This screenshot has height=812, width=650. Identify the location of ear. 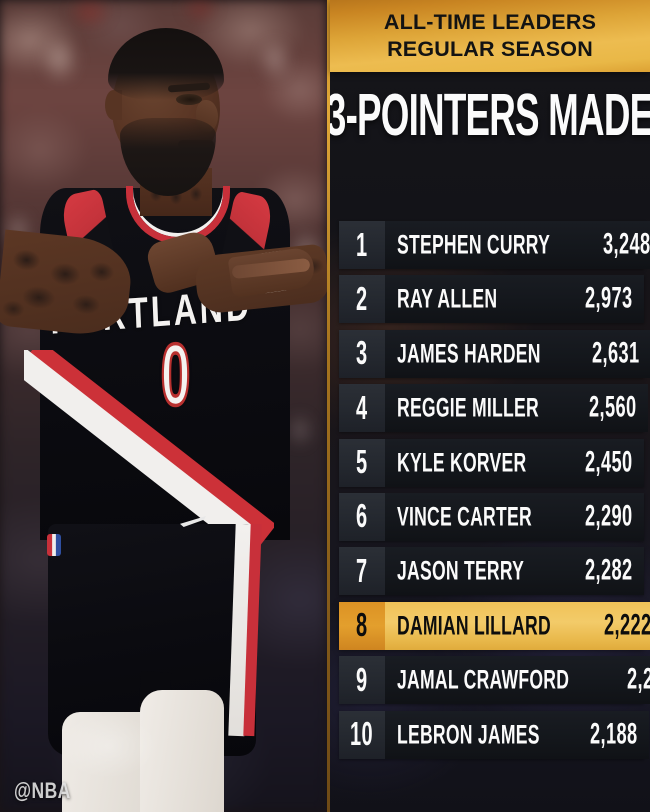
(113, 105).